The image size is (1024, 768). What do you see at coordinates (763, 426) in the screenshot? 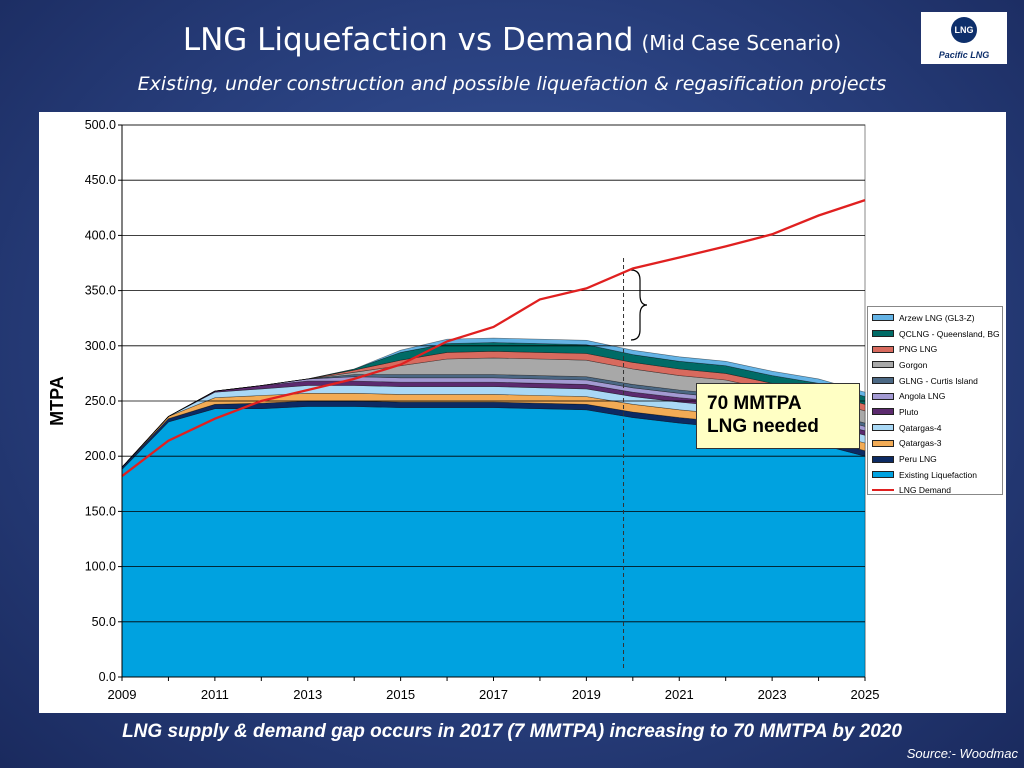
I see `callout-line-2: LNG needed` at bounding box center [763, 426].